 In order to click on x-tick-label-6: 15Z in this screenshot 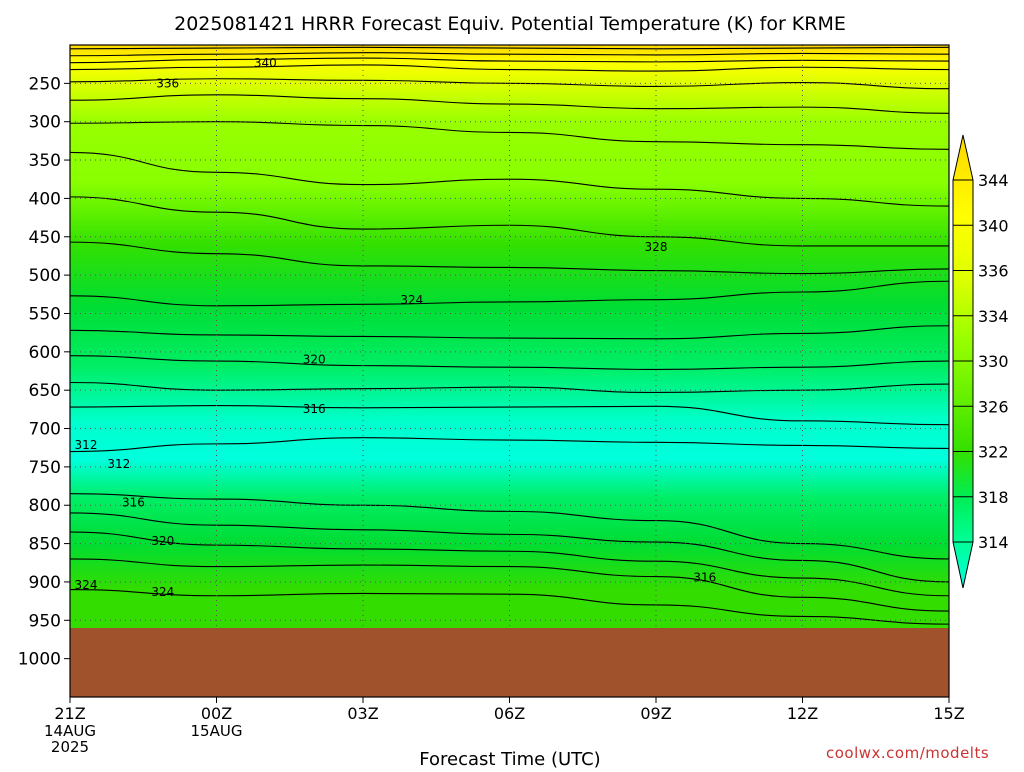, I will do `click(948, 713)`.